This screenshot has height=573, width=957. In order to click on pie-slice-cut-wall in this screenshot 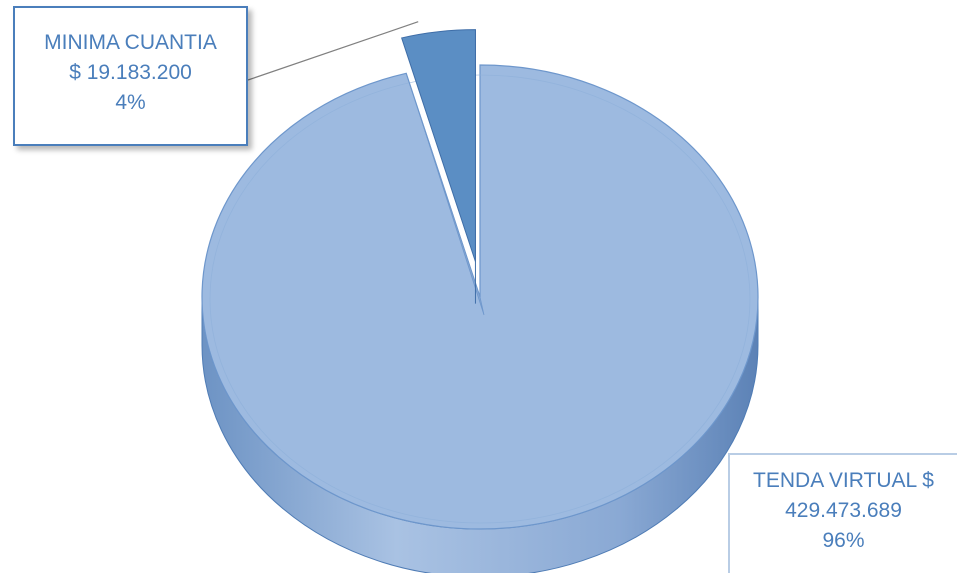, I will do `click(445, 194)`.